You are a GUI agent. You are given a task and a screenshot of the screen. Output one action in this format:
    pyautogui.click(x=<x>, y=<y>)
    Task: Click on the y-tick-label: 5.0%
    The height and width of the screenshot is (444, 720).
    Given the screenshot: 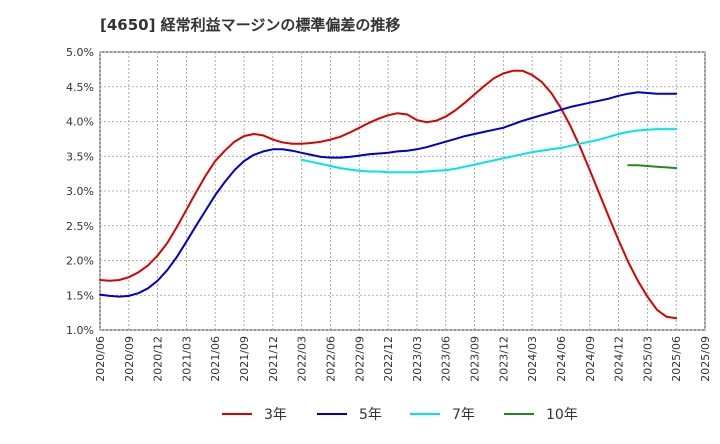 What is the action you would take?
    pyautogui.click(x=80, y=52)
    